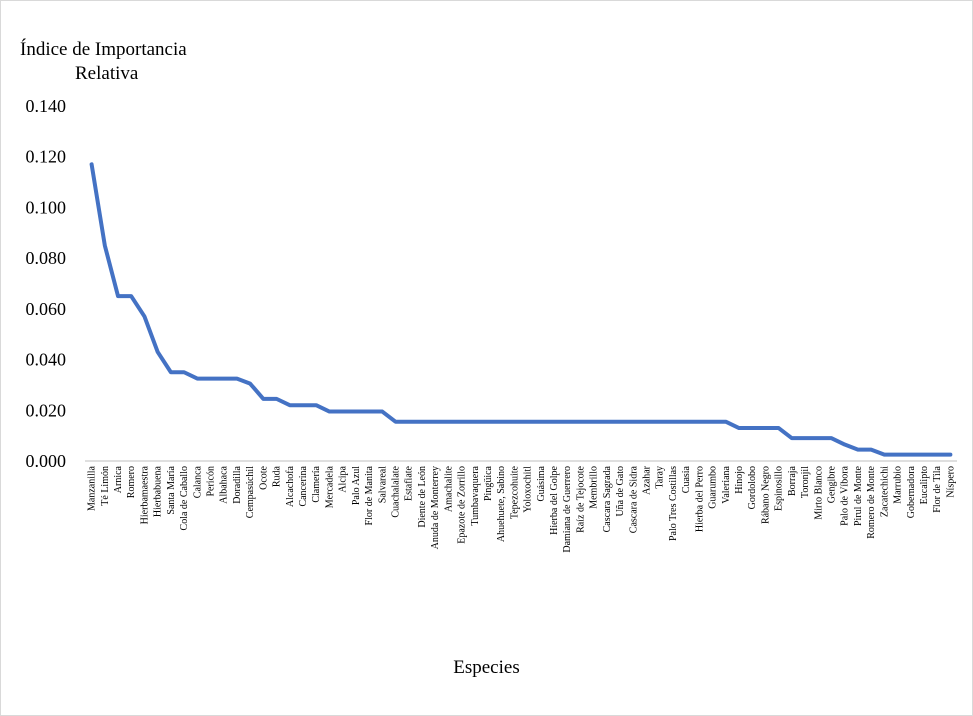 The width and height of the screenshot is (973, 716). I want to click on x-tick-label: Cempasúchil, so click(250, 492).